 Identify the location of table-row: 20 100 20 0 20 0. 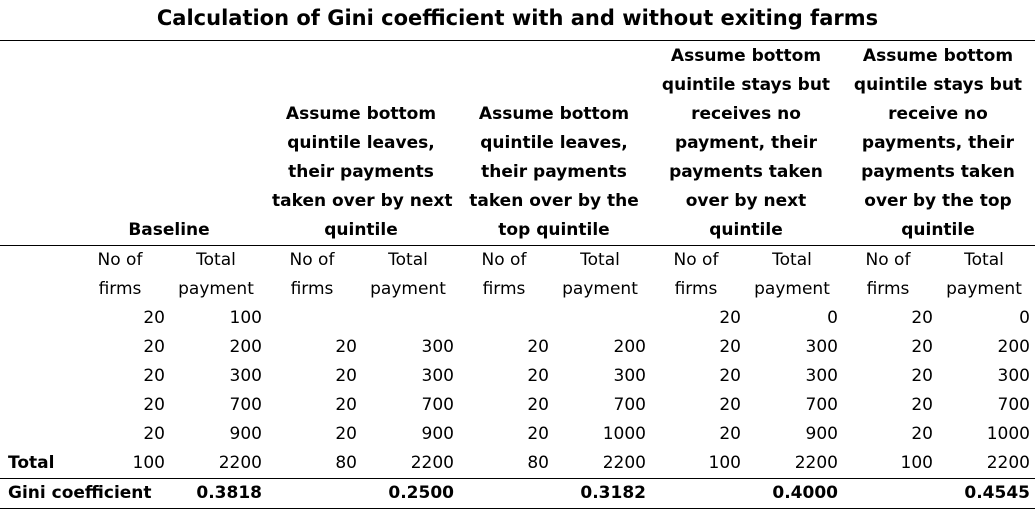
(517, 318).